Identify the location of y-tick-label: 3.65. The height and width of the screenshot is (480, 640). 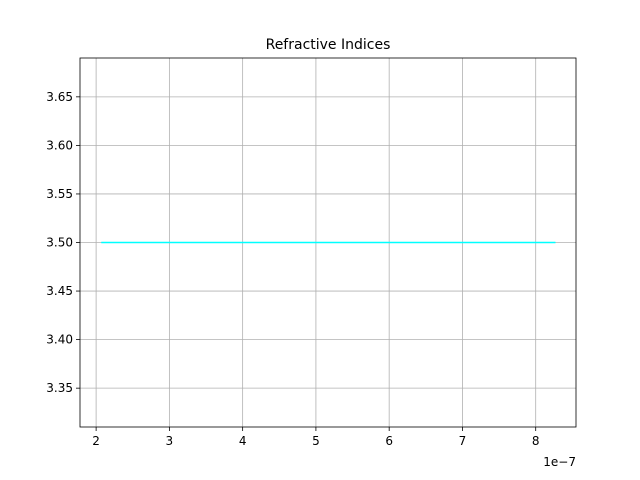
(59, 97).